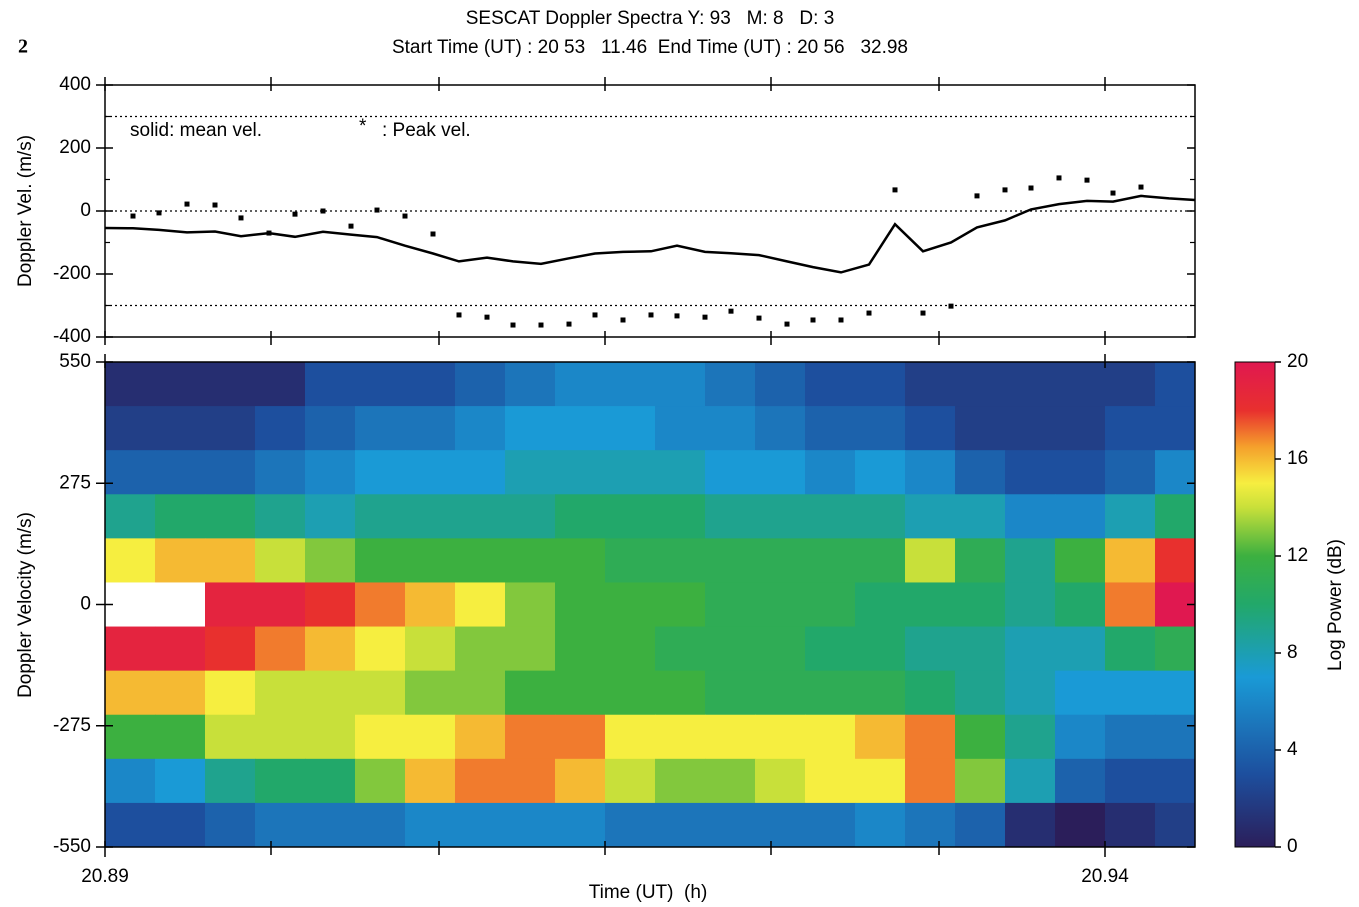 The image size is (1359, 907). Describe the element at coordinates (648, 892) in the screenshot. I see `x-axis-label: Time (UT) (h)` at that location.